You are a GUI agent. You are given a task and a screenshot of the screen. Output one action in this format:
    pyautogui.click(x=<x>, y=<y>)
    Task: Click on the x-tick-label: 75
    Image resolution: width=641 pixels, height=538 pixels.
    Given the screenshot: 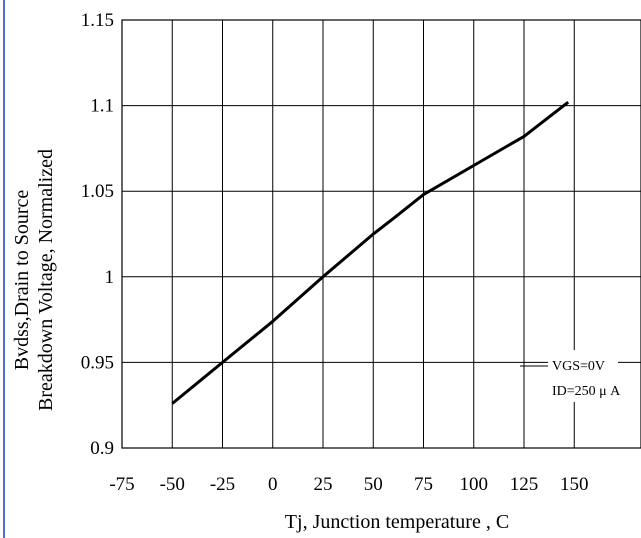 What is the action you would take?
    pyautogui.click(x=423, y=484)
    